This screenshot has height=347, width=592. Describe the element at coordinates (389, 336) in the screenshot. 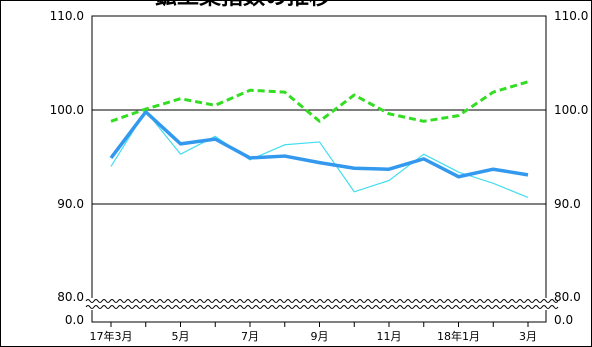

I see `x-tick-label: 11月` at that location.